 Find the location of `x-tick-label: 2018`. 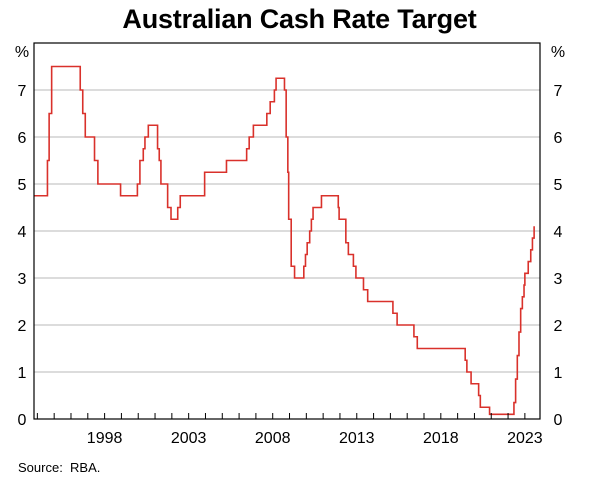

x-tick-label: 2018 is located at coordinates (441, 438).